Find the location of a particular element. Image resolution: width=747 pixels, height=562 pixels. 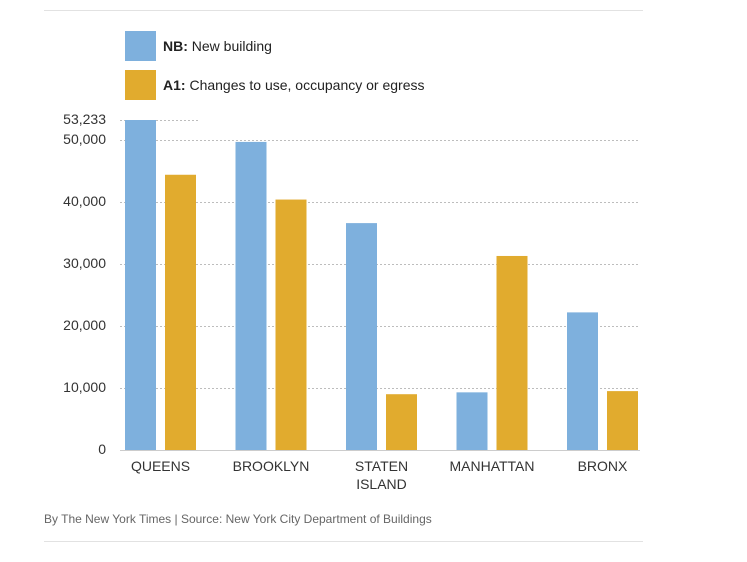

legend-label-nb: New building is located at coordinates (231, 46).